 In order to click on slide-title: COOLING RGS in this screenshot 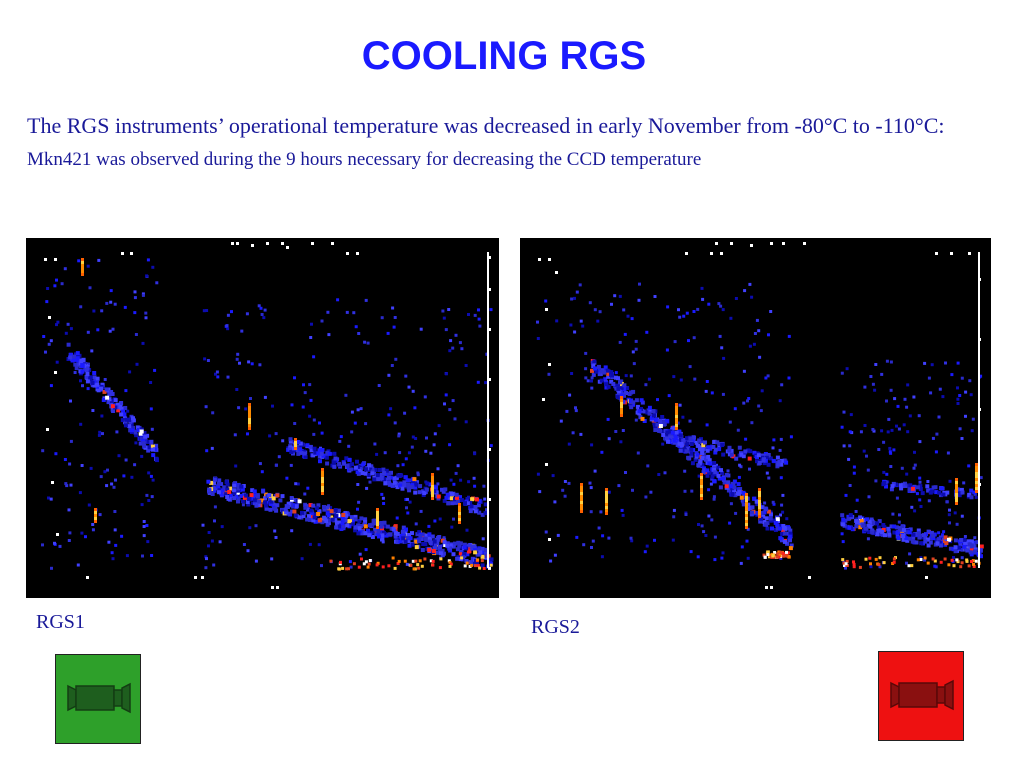, I will do `click(504, 56)`.